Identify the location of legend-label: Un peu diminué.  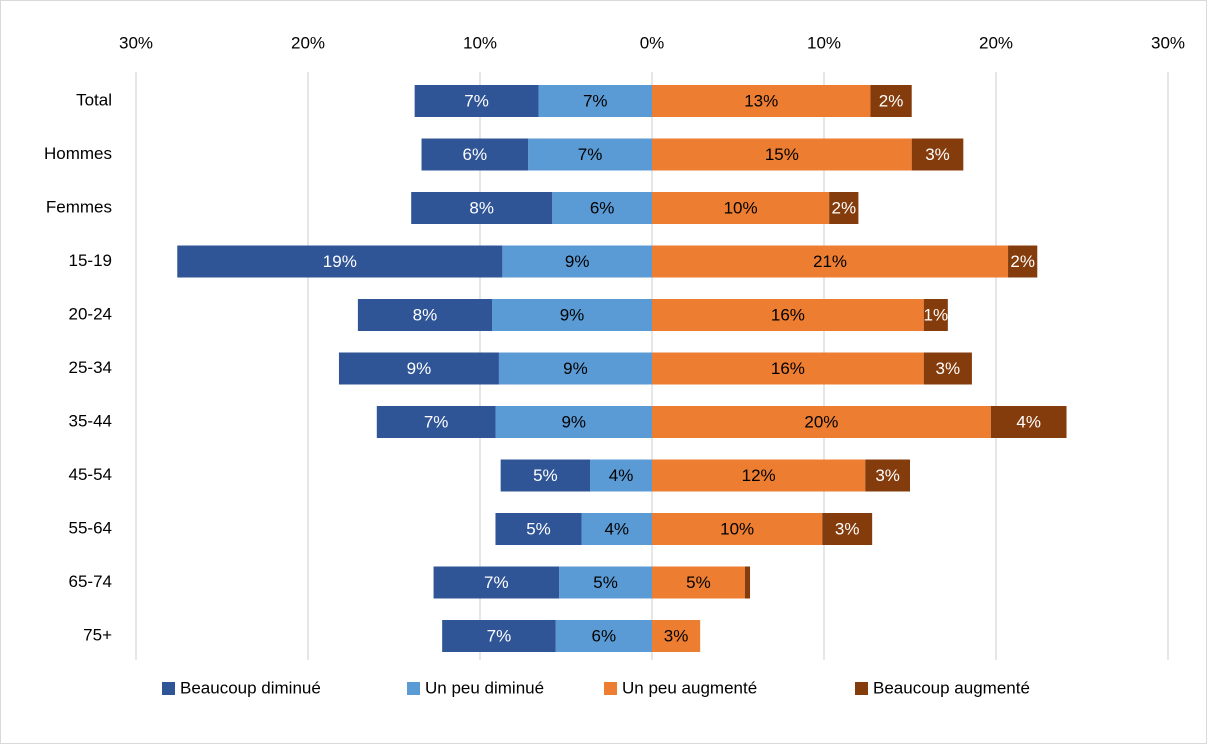
(484, 687).